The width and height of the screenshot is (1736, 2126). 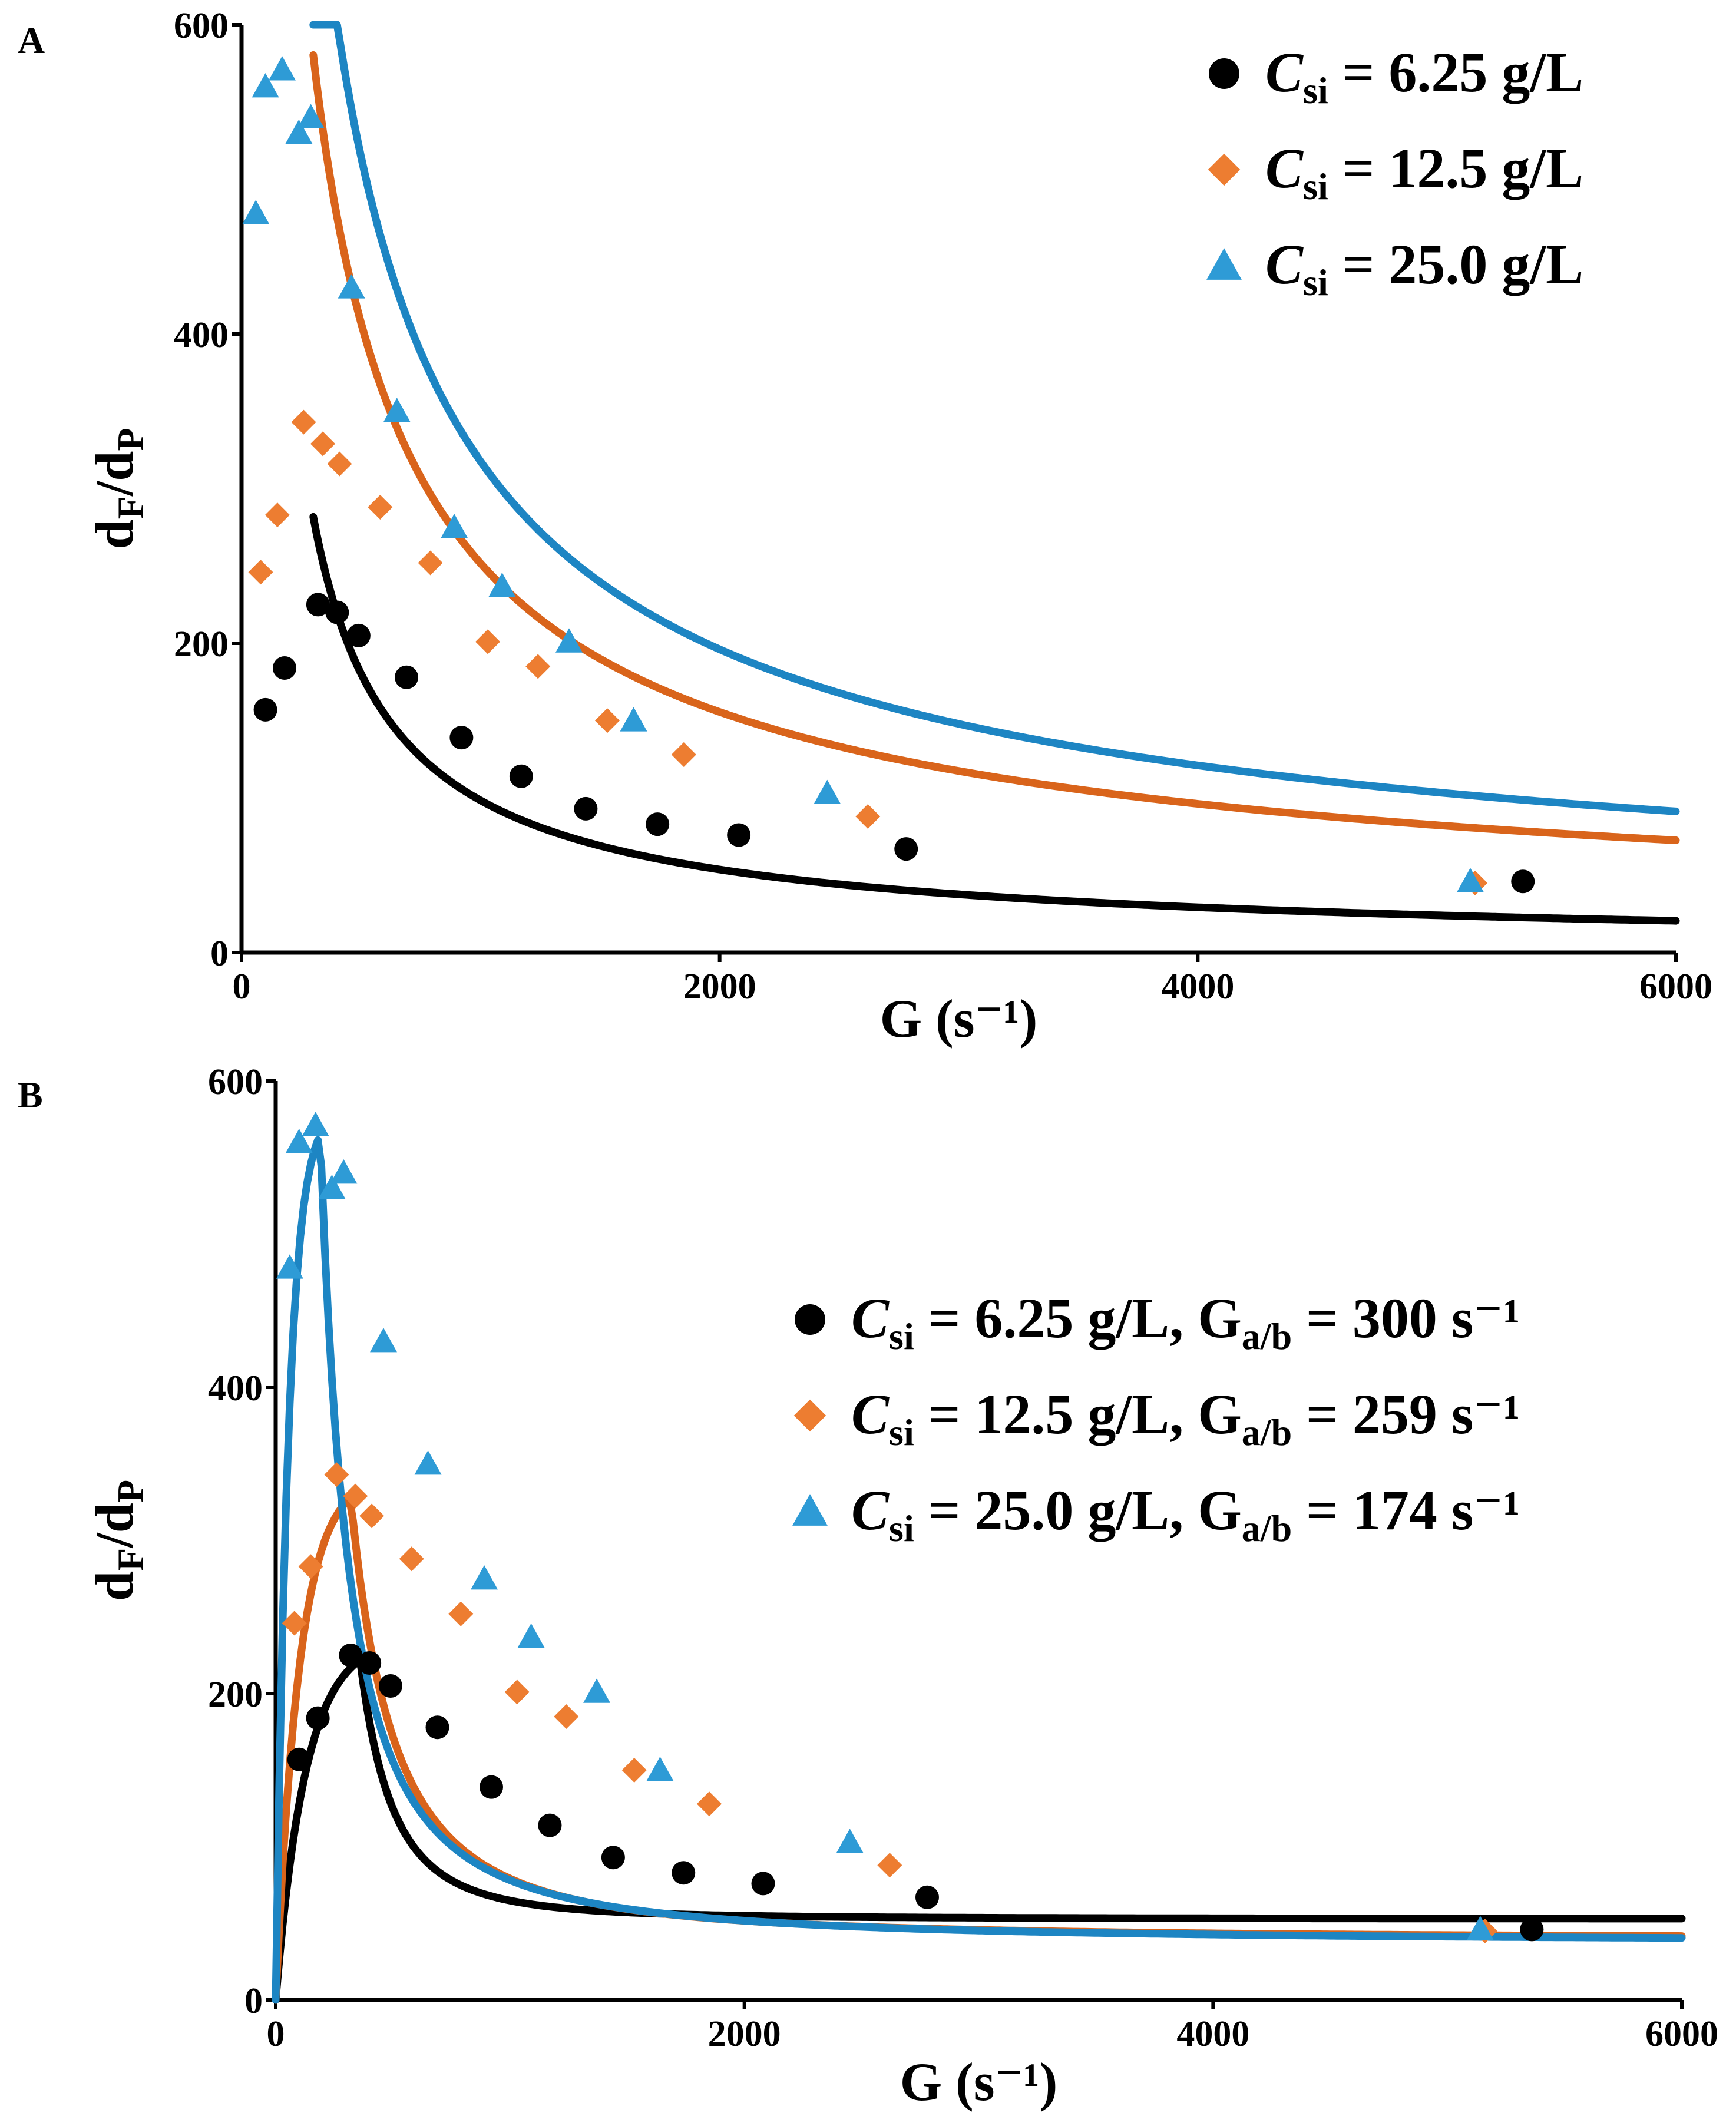 I want to click on y-axis-title-sub-p: P, so click(x=130, y=1491).